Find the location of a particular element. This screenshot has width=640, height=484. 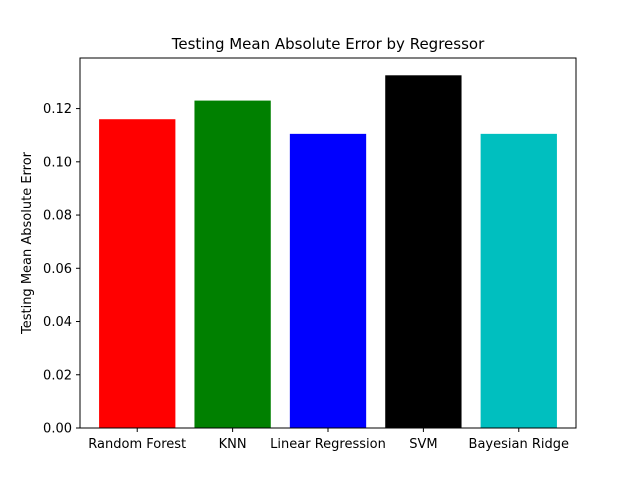

x-tick-label: Random Forest is located at coordinates (137, 444).